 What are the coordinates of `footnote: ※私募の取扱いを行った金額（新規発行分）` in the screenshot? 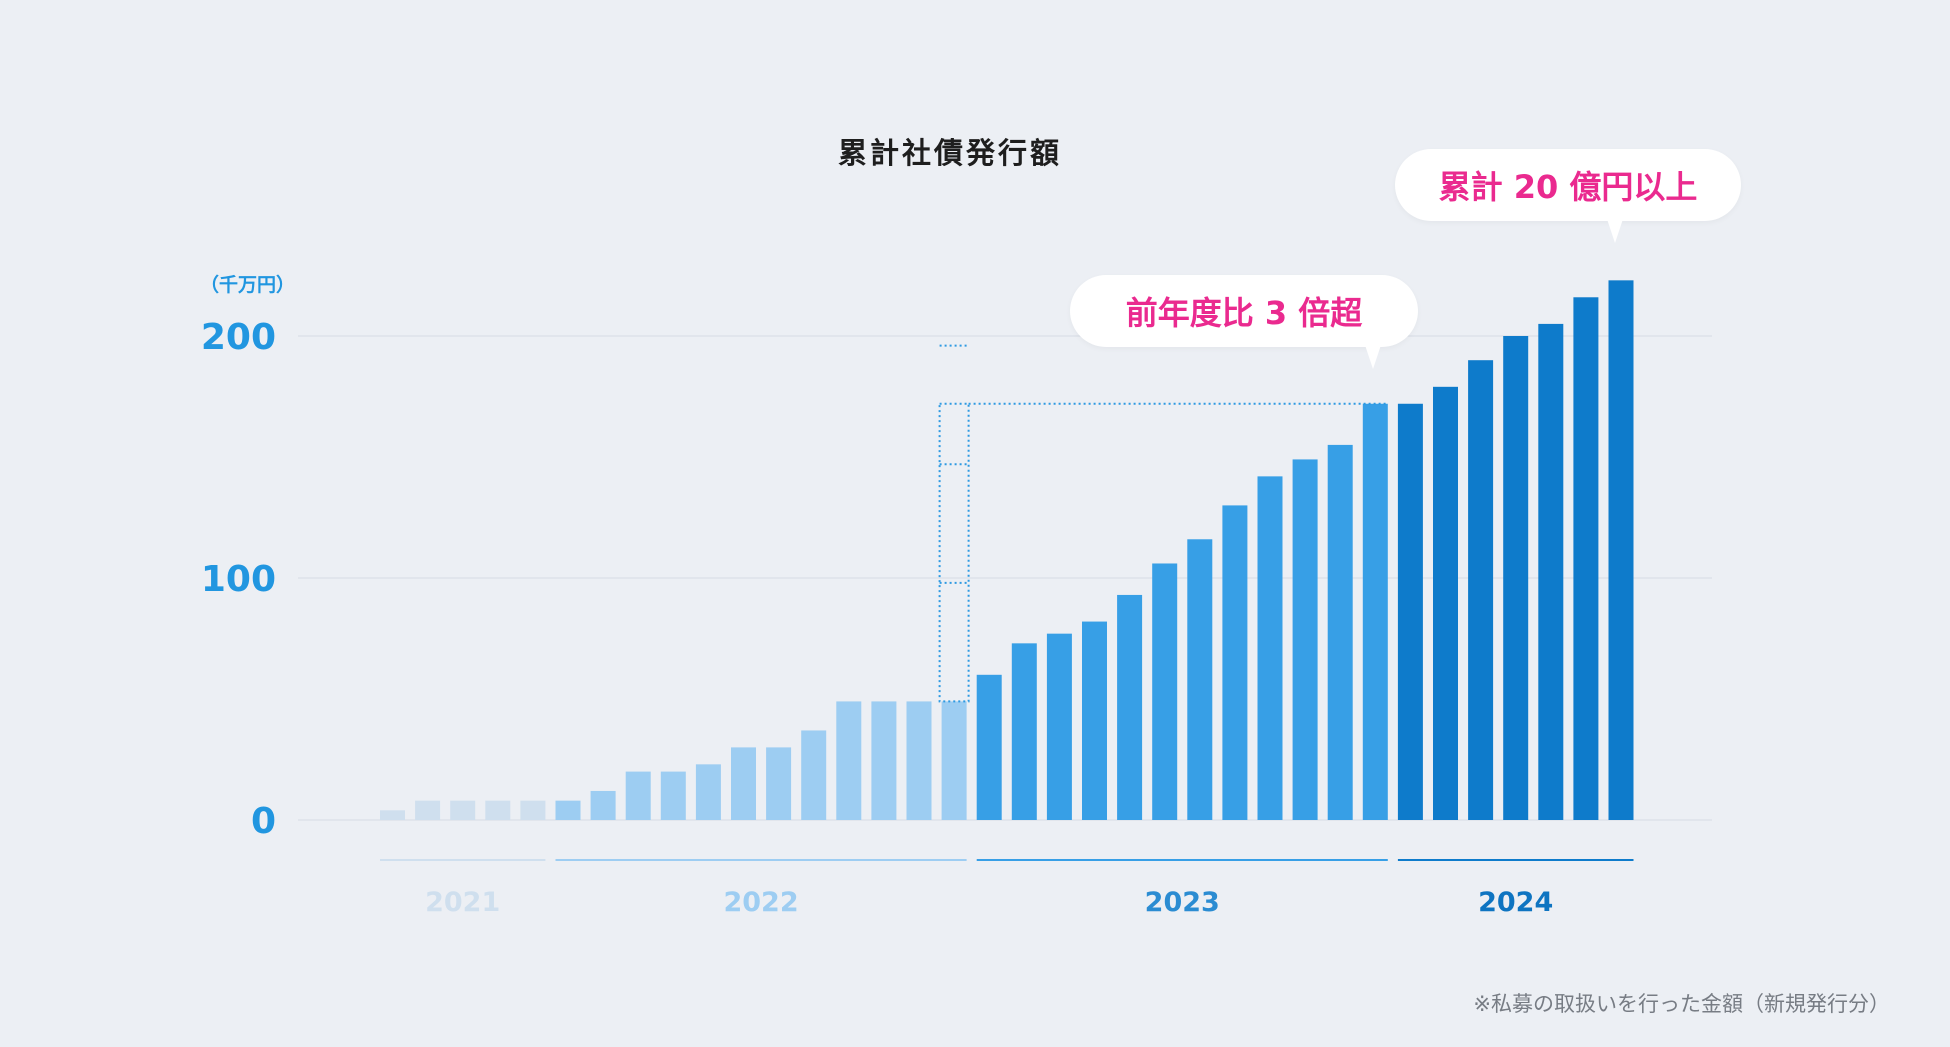 It's located at (1681, 1004).